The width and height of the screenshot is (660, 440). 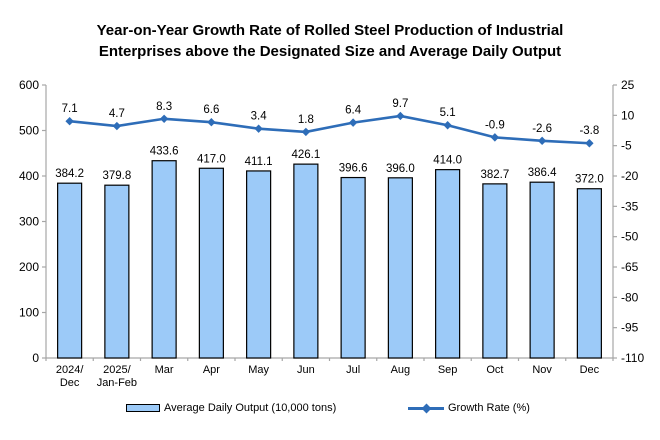 I want to click on legend-item-line: Growth Rate (%), so click(x=469, y=408).